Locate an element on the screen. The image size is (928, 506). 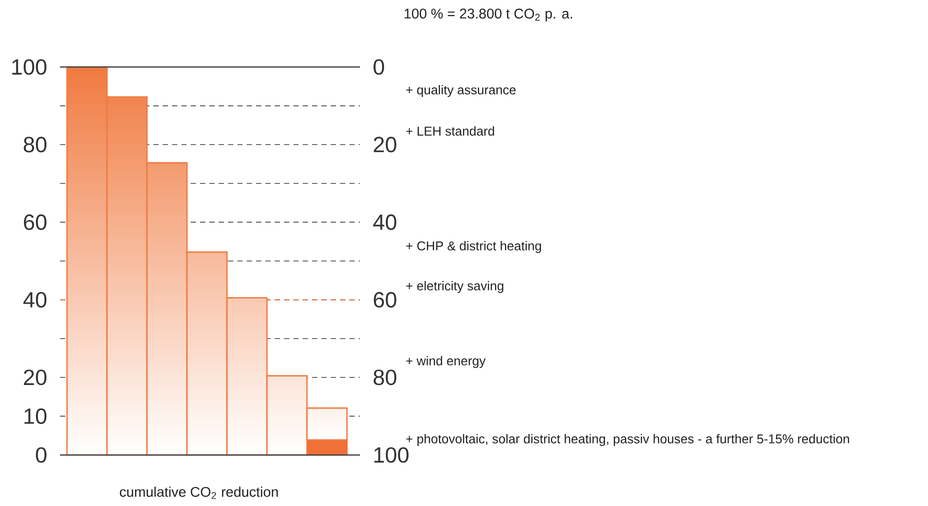
text: + LEH standard is located at coordinates (450, 131).